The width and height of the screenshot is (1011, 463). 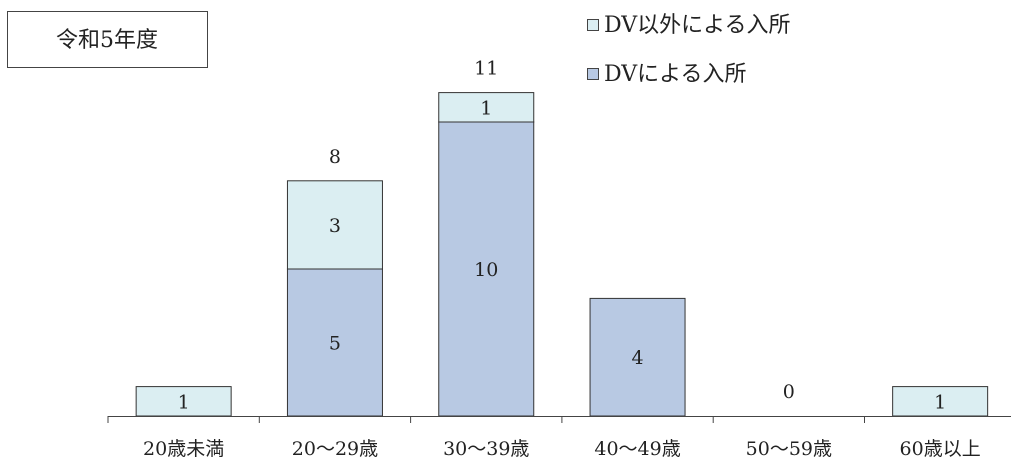 I want to click on segment-value-label: 3, so click(x=335, y=226).